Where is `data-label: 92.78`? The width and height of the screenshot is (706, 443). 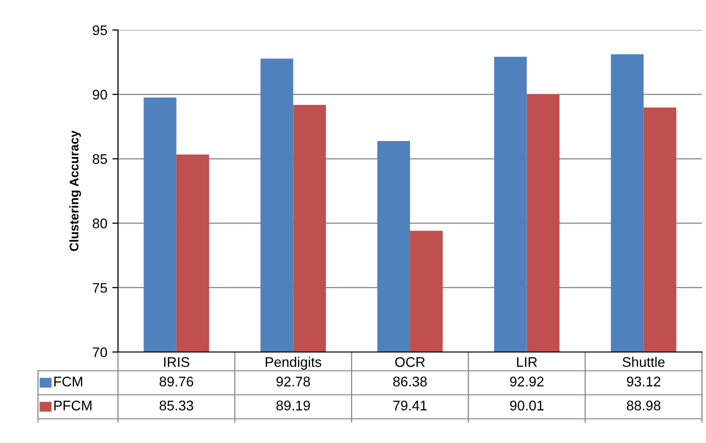 data-label: 92.78 is located at coordinates (293, 381).